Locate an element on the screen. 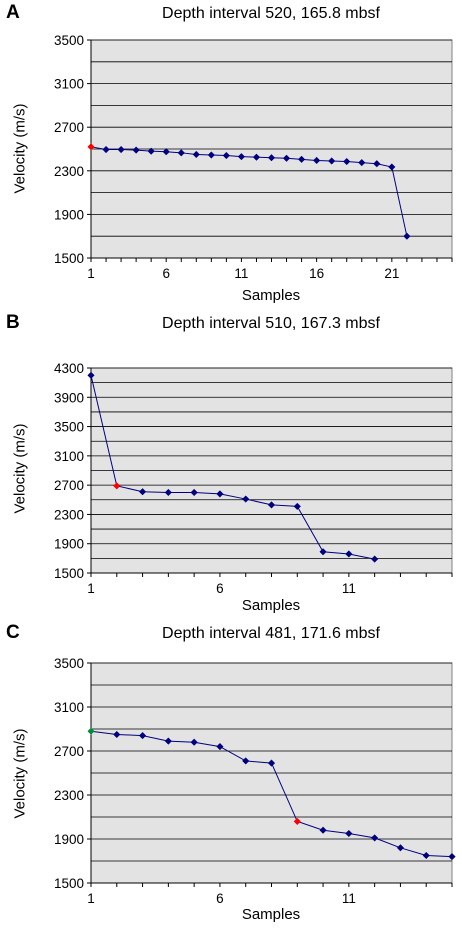 This screenshot has width=462, height=932. chart-title: Depth interval 520, 165.8 mbsf is located at coordinates (271, 13).